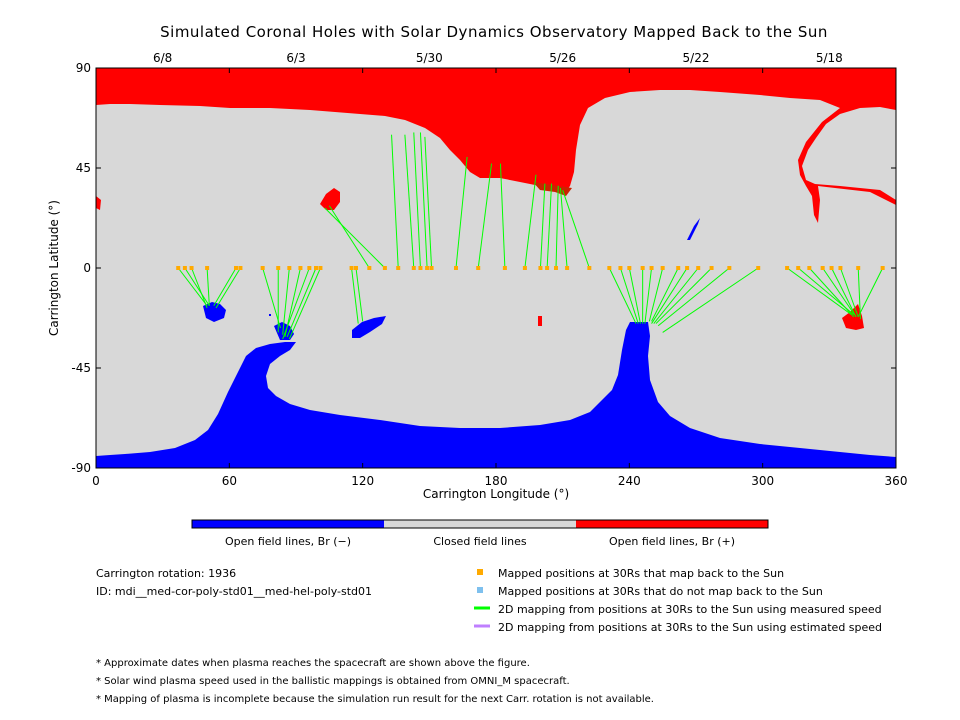 This screenshot has width=960, height=720. What do you see at coordinates (284, 331) in the screenshot?
I see `negative-hole-lon85` at bounding box center [284, 331].